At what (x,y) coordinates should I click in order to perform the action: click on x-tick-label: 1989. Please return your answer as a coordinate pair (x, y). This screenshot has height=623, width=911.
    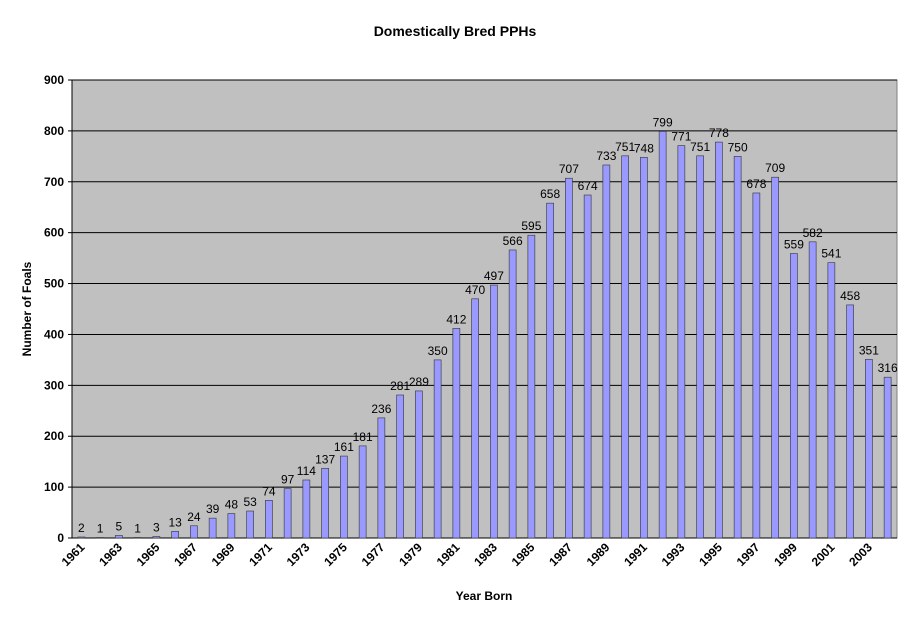
    Looking at the image, I should click on (598, 554).